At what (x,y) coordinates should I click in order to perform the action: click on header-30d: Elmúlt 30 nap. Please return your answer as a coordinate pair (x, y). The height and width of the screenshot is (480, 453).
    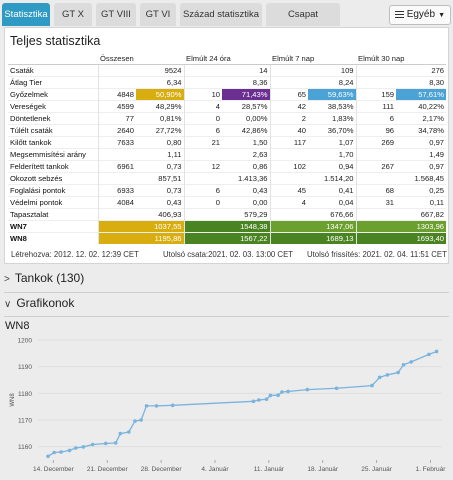
    Looking at the image, I should click on (401, 59).